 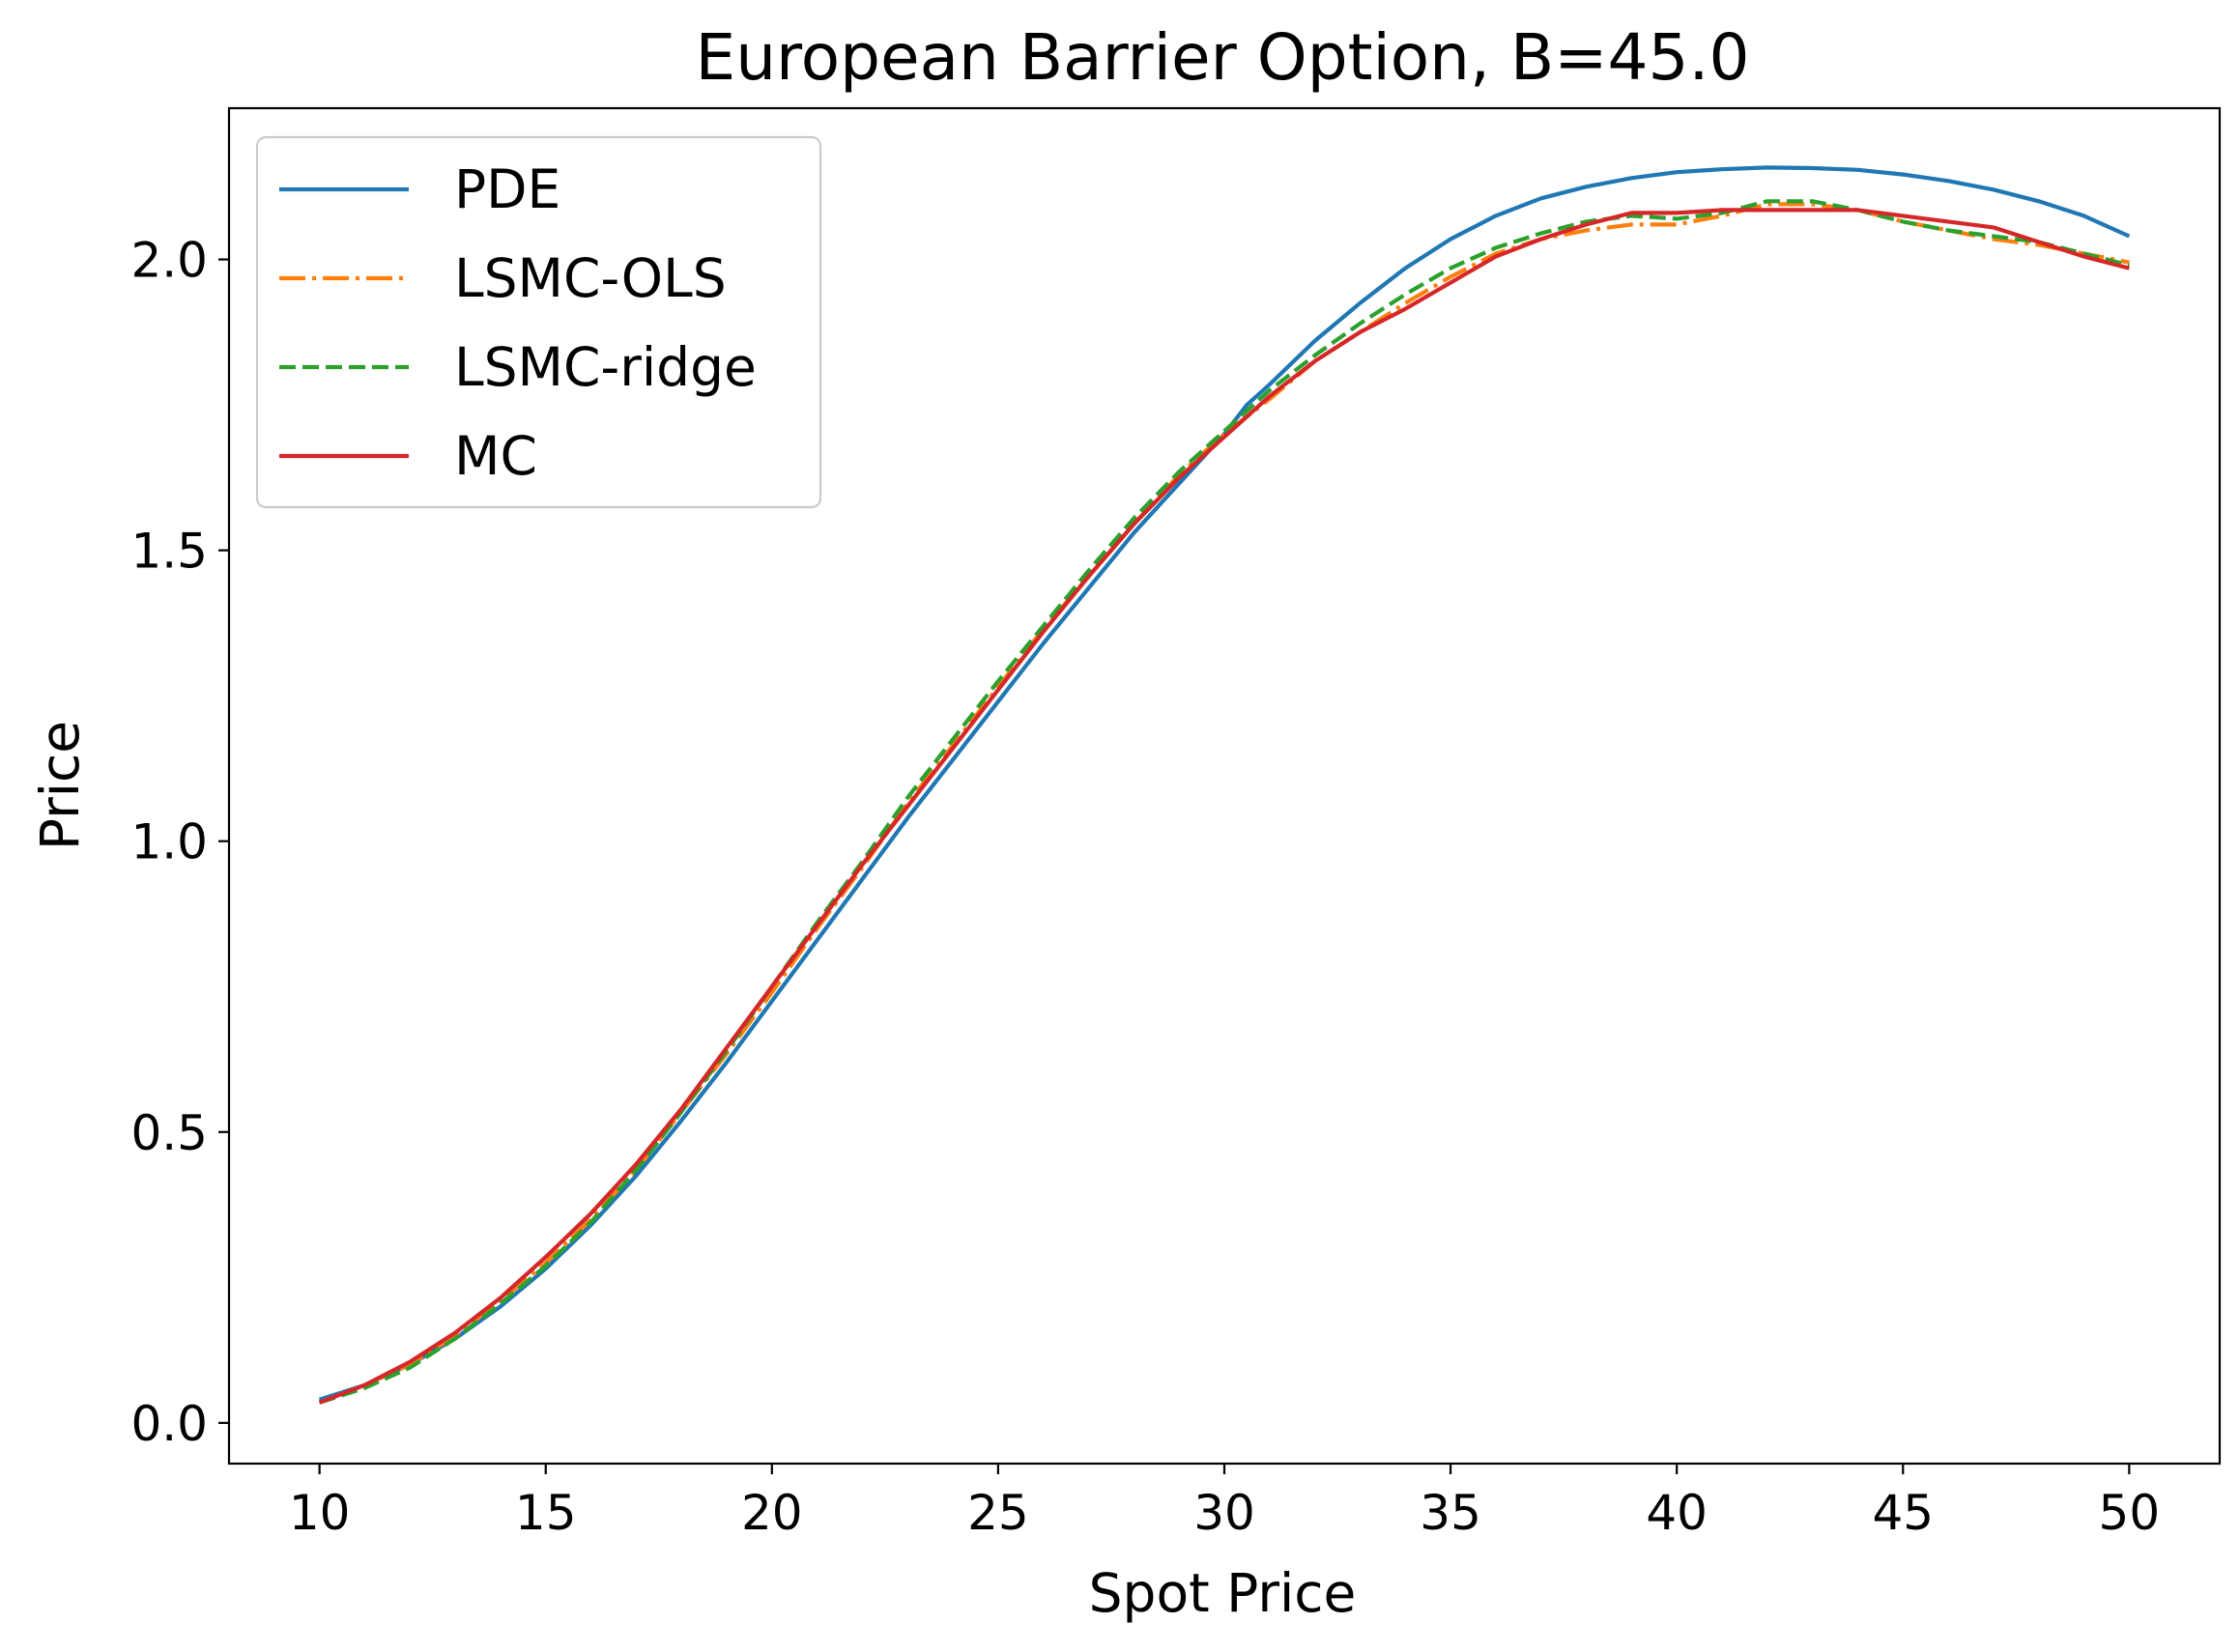 What do you see at coordinates (2130, 1513) in the screenshot?
I see `x-tick-label: 50` at bounding box center [2130, 1513].